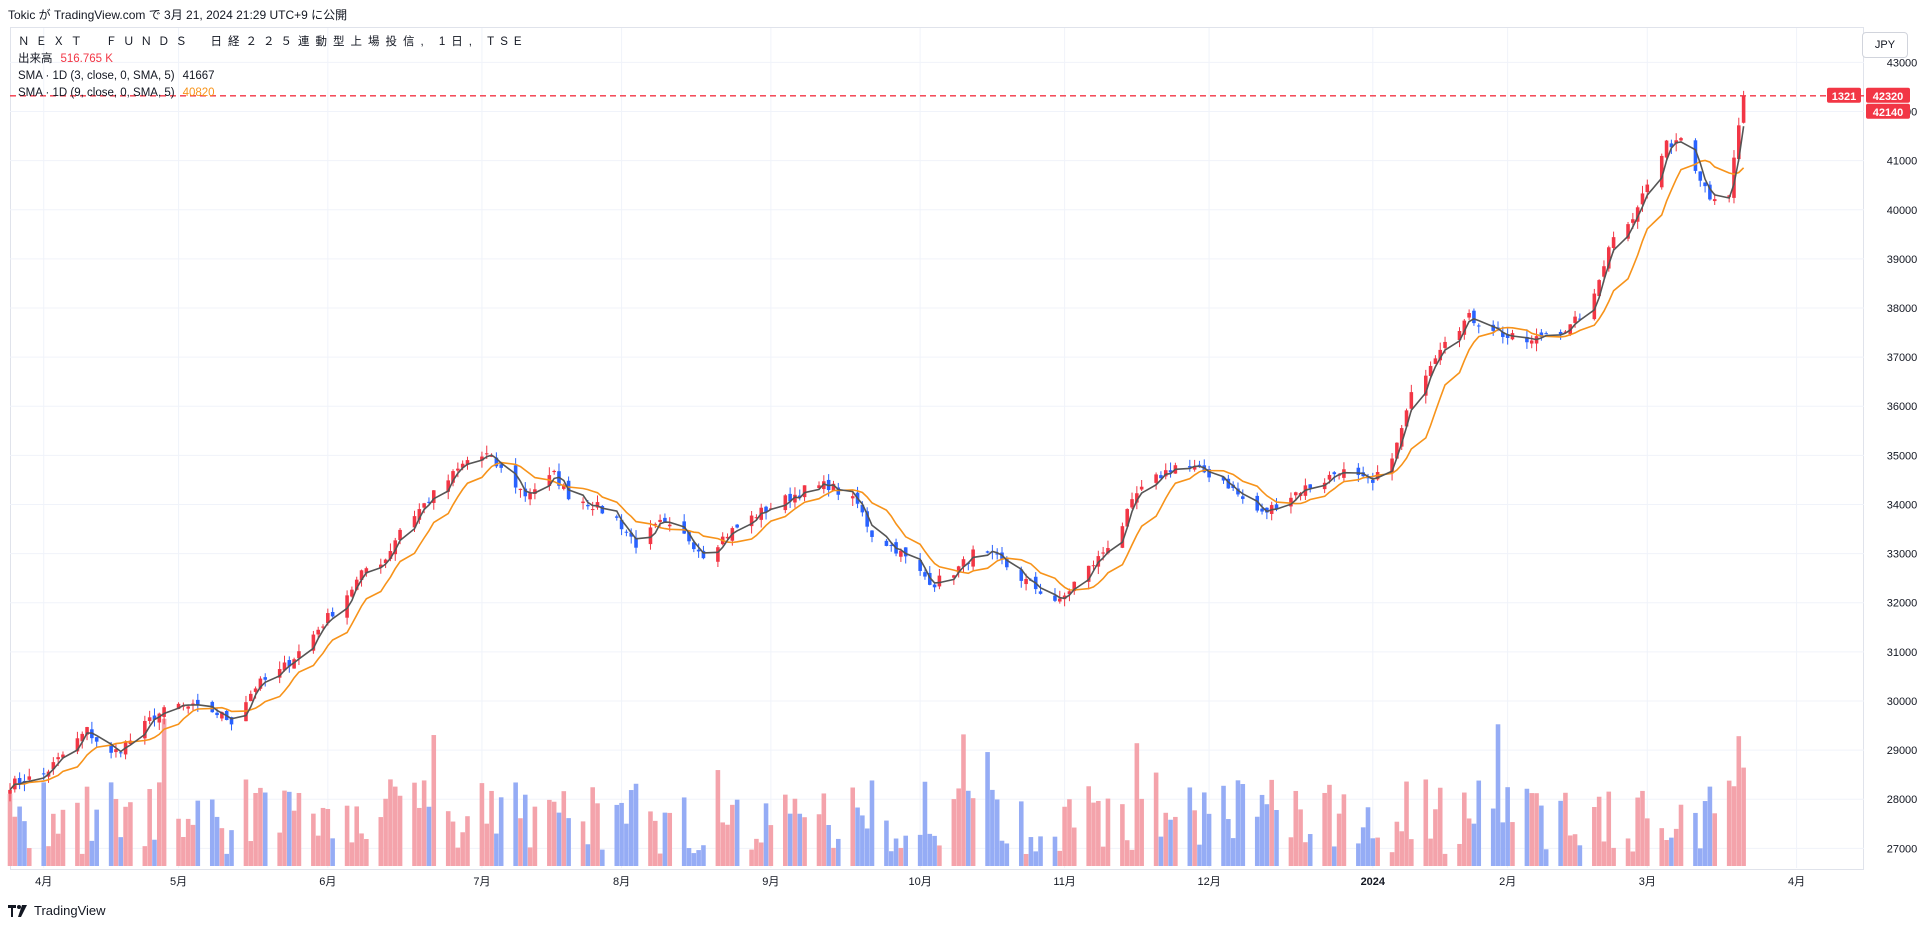 The image size is (1926, 928). I want to click on countdown-tag, so click(1844, 95).